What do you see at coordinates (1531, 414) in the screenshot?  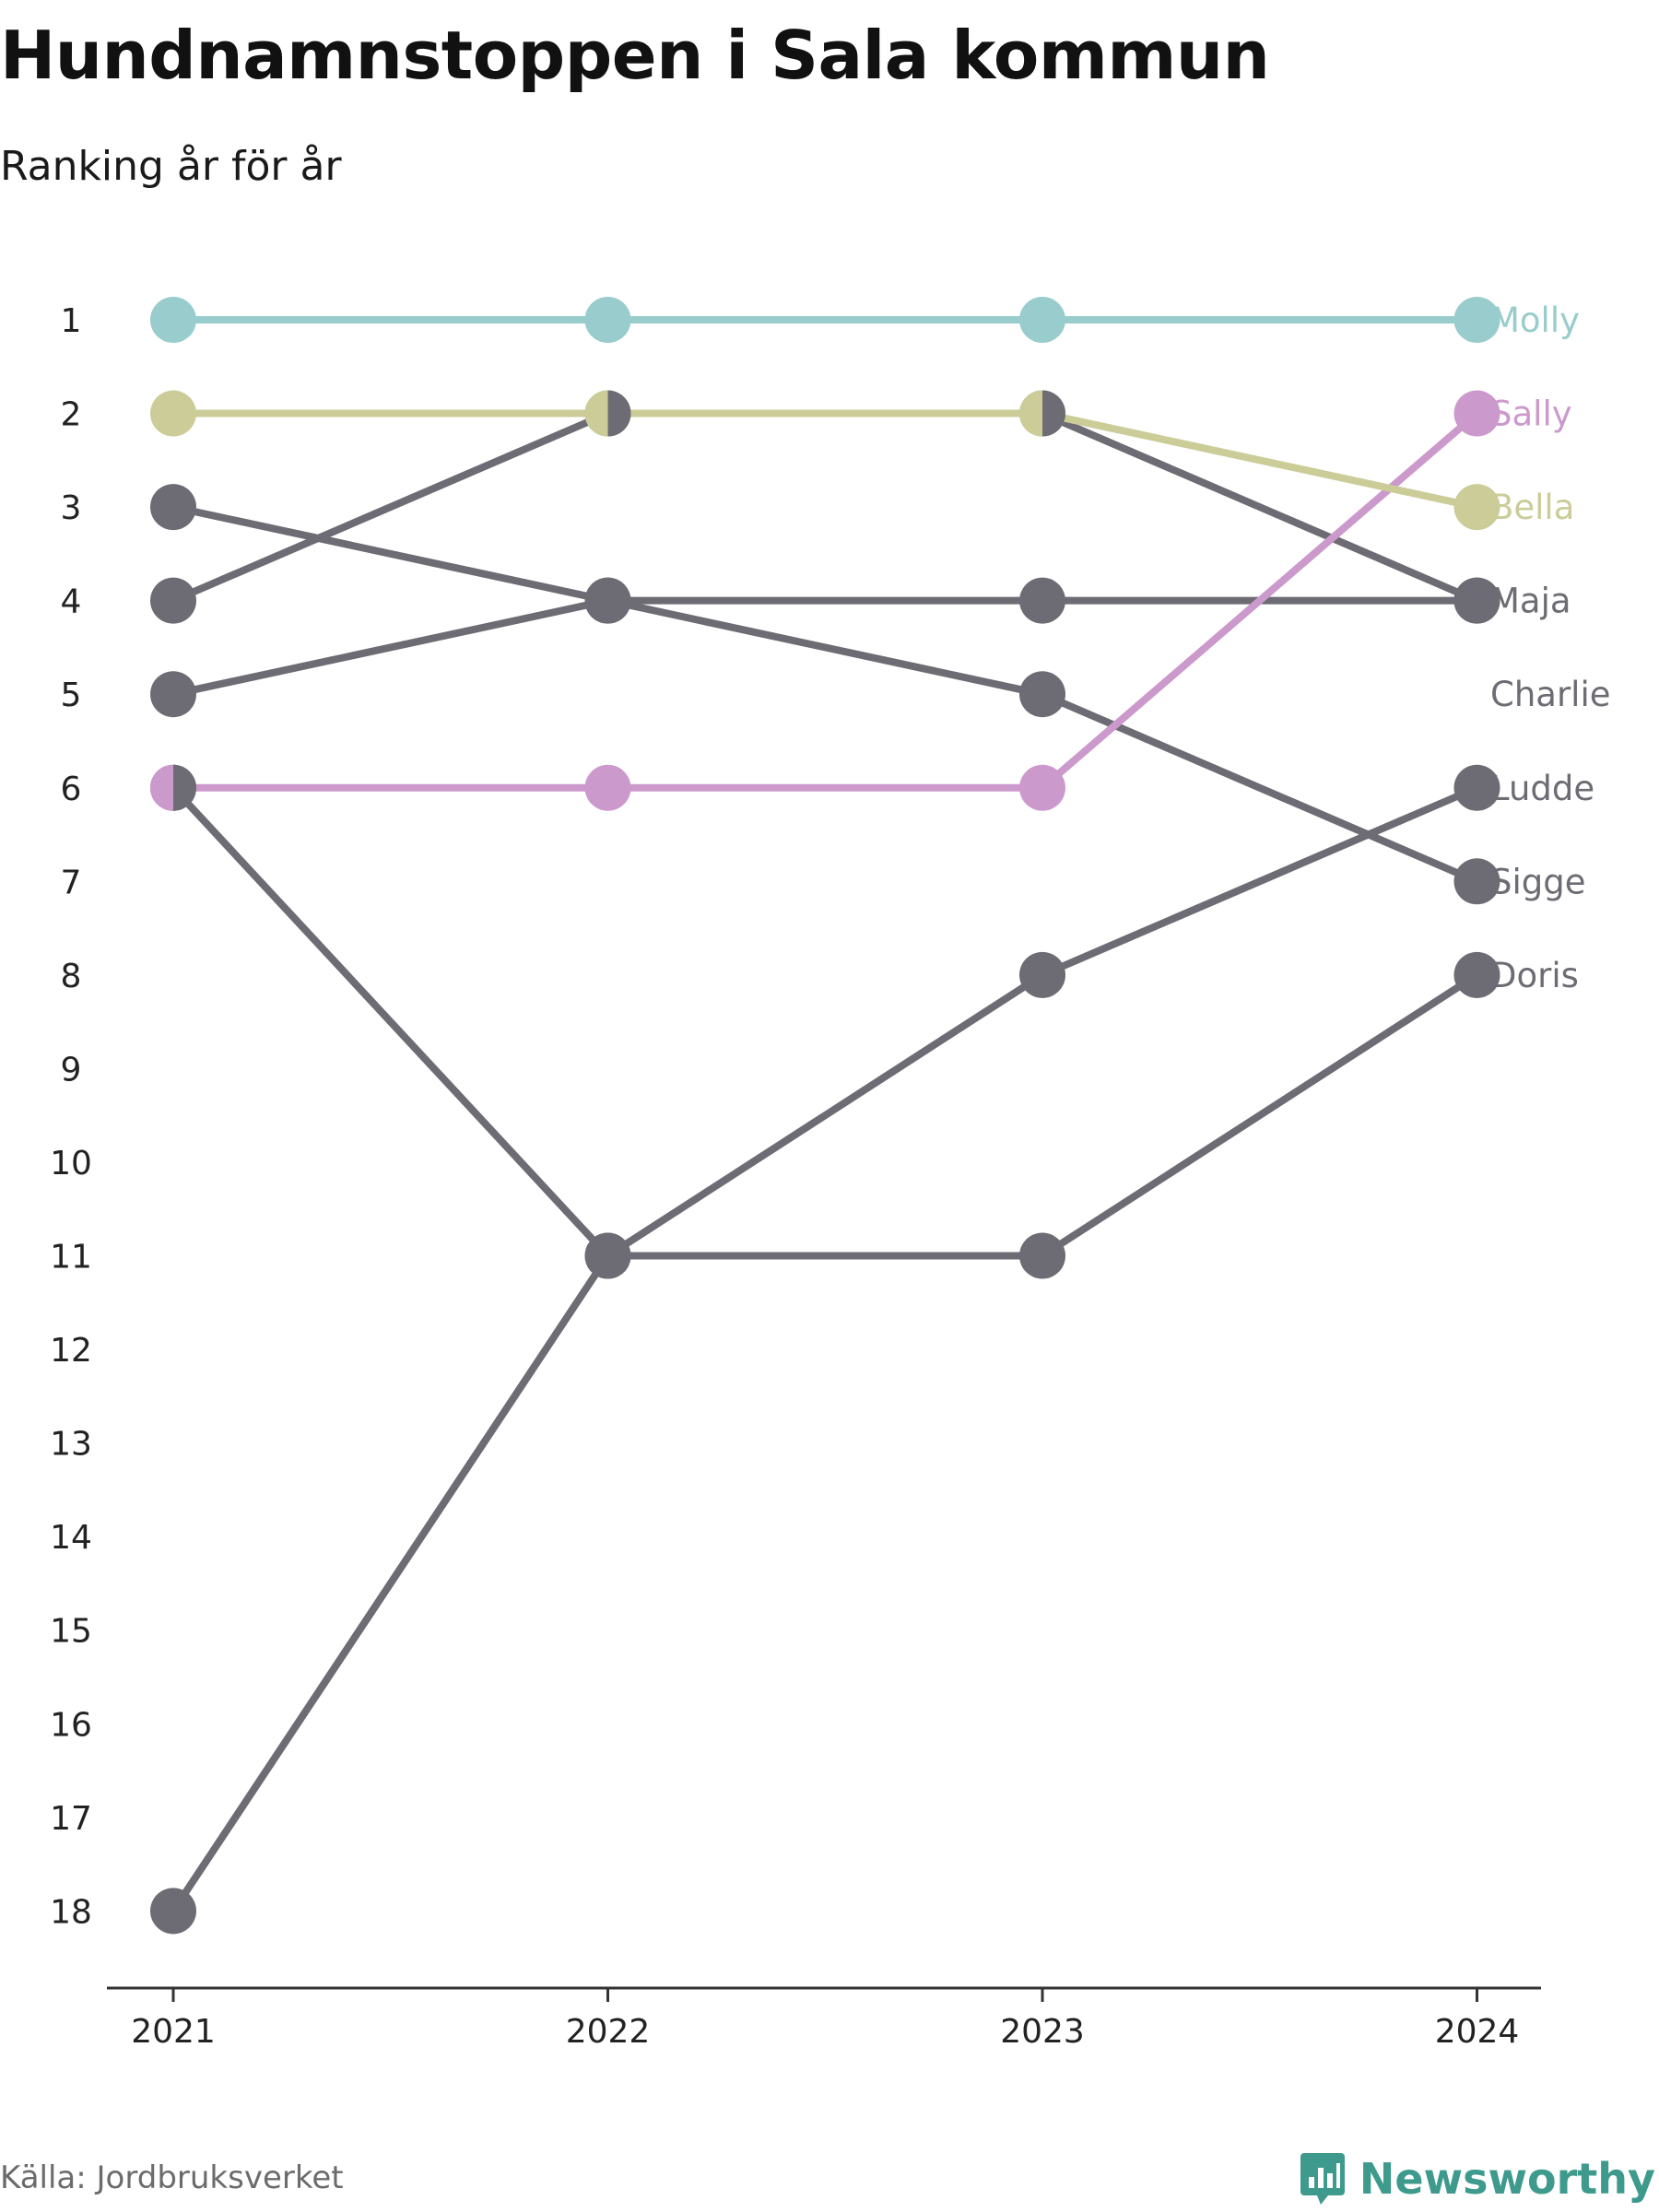 I see `end-label-sally: Sally` at bounding box center [1531, 414].